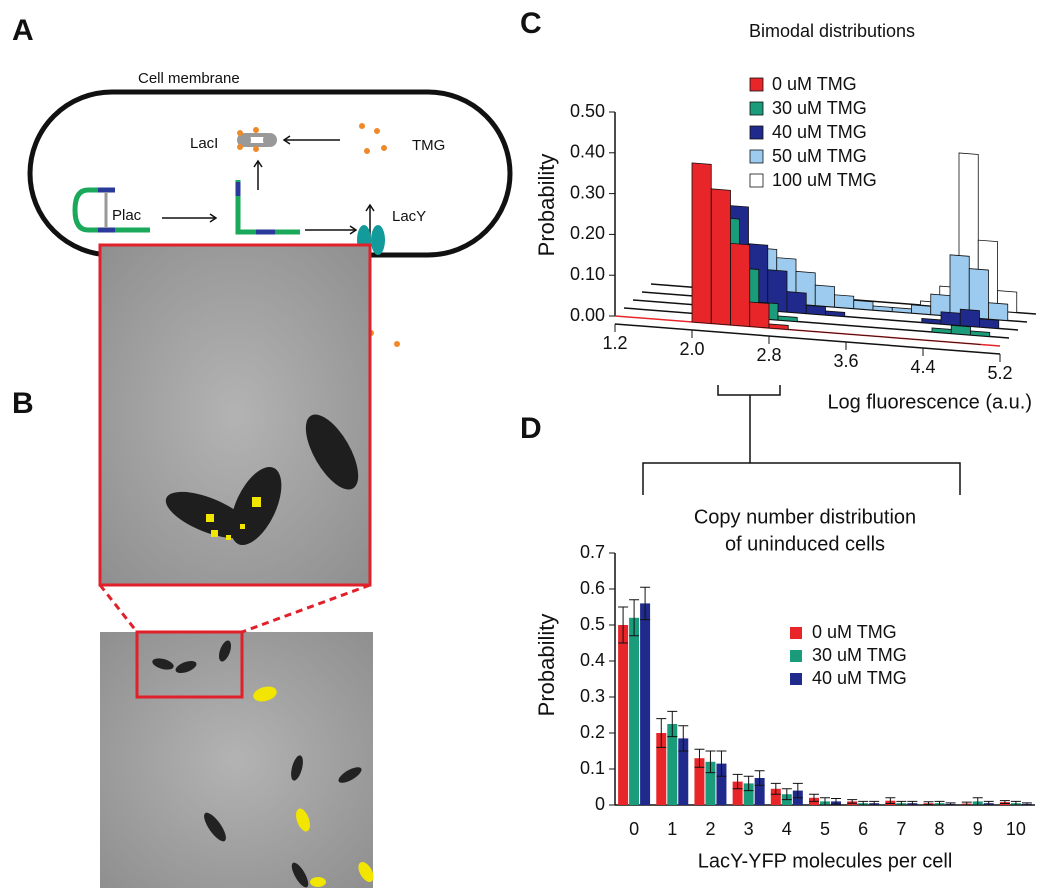 The image size is (1050, 893). I want to click on y-tick-label: 0.4, so click(592, 660).